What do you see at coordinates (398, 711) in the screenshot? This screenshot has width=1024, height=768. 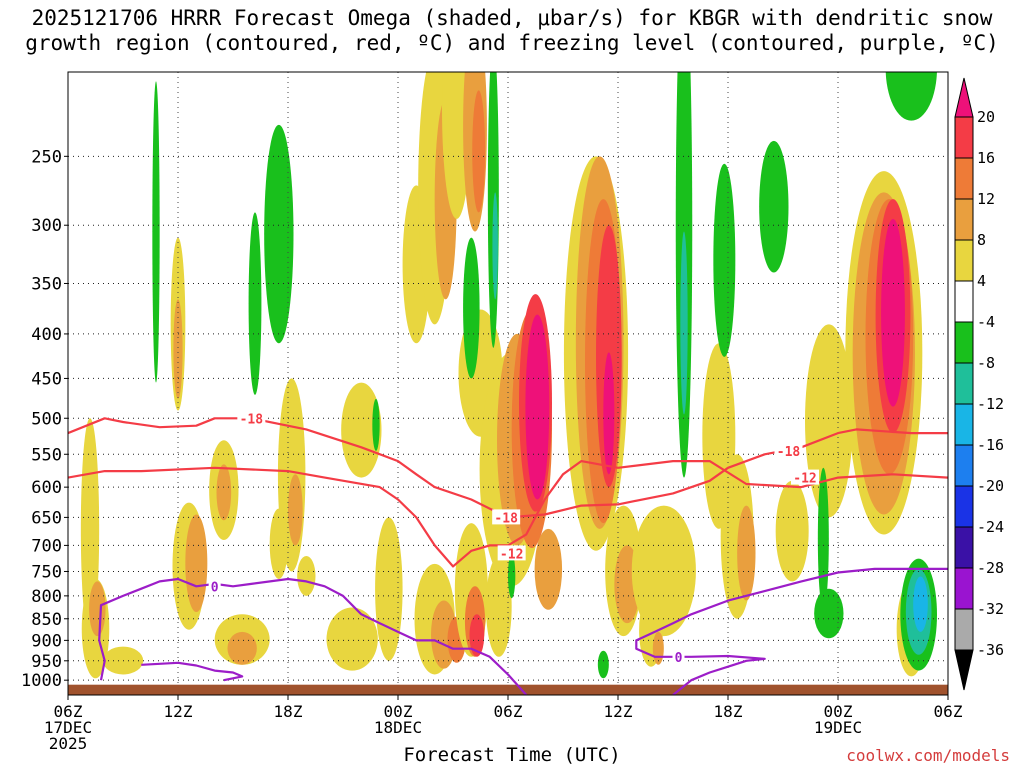 I see `x-tick-label: 00Z` at bounding box center [398, 711].